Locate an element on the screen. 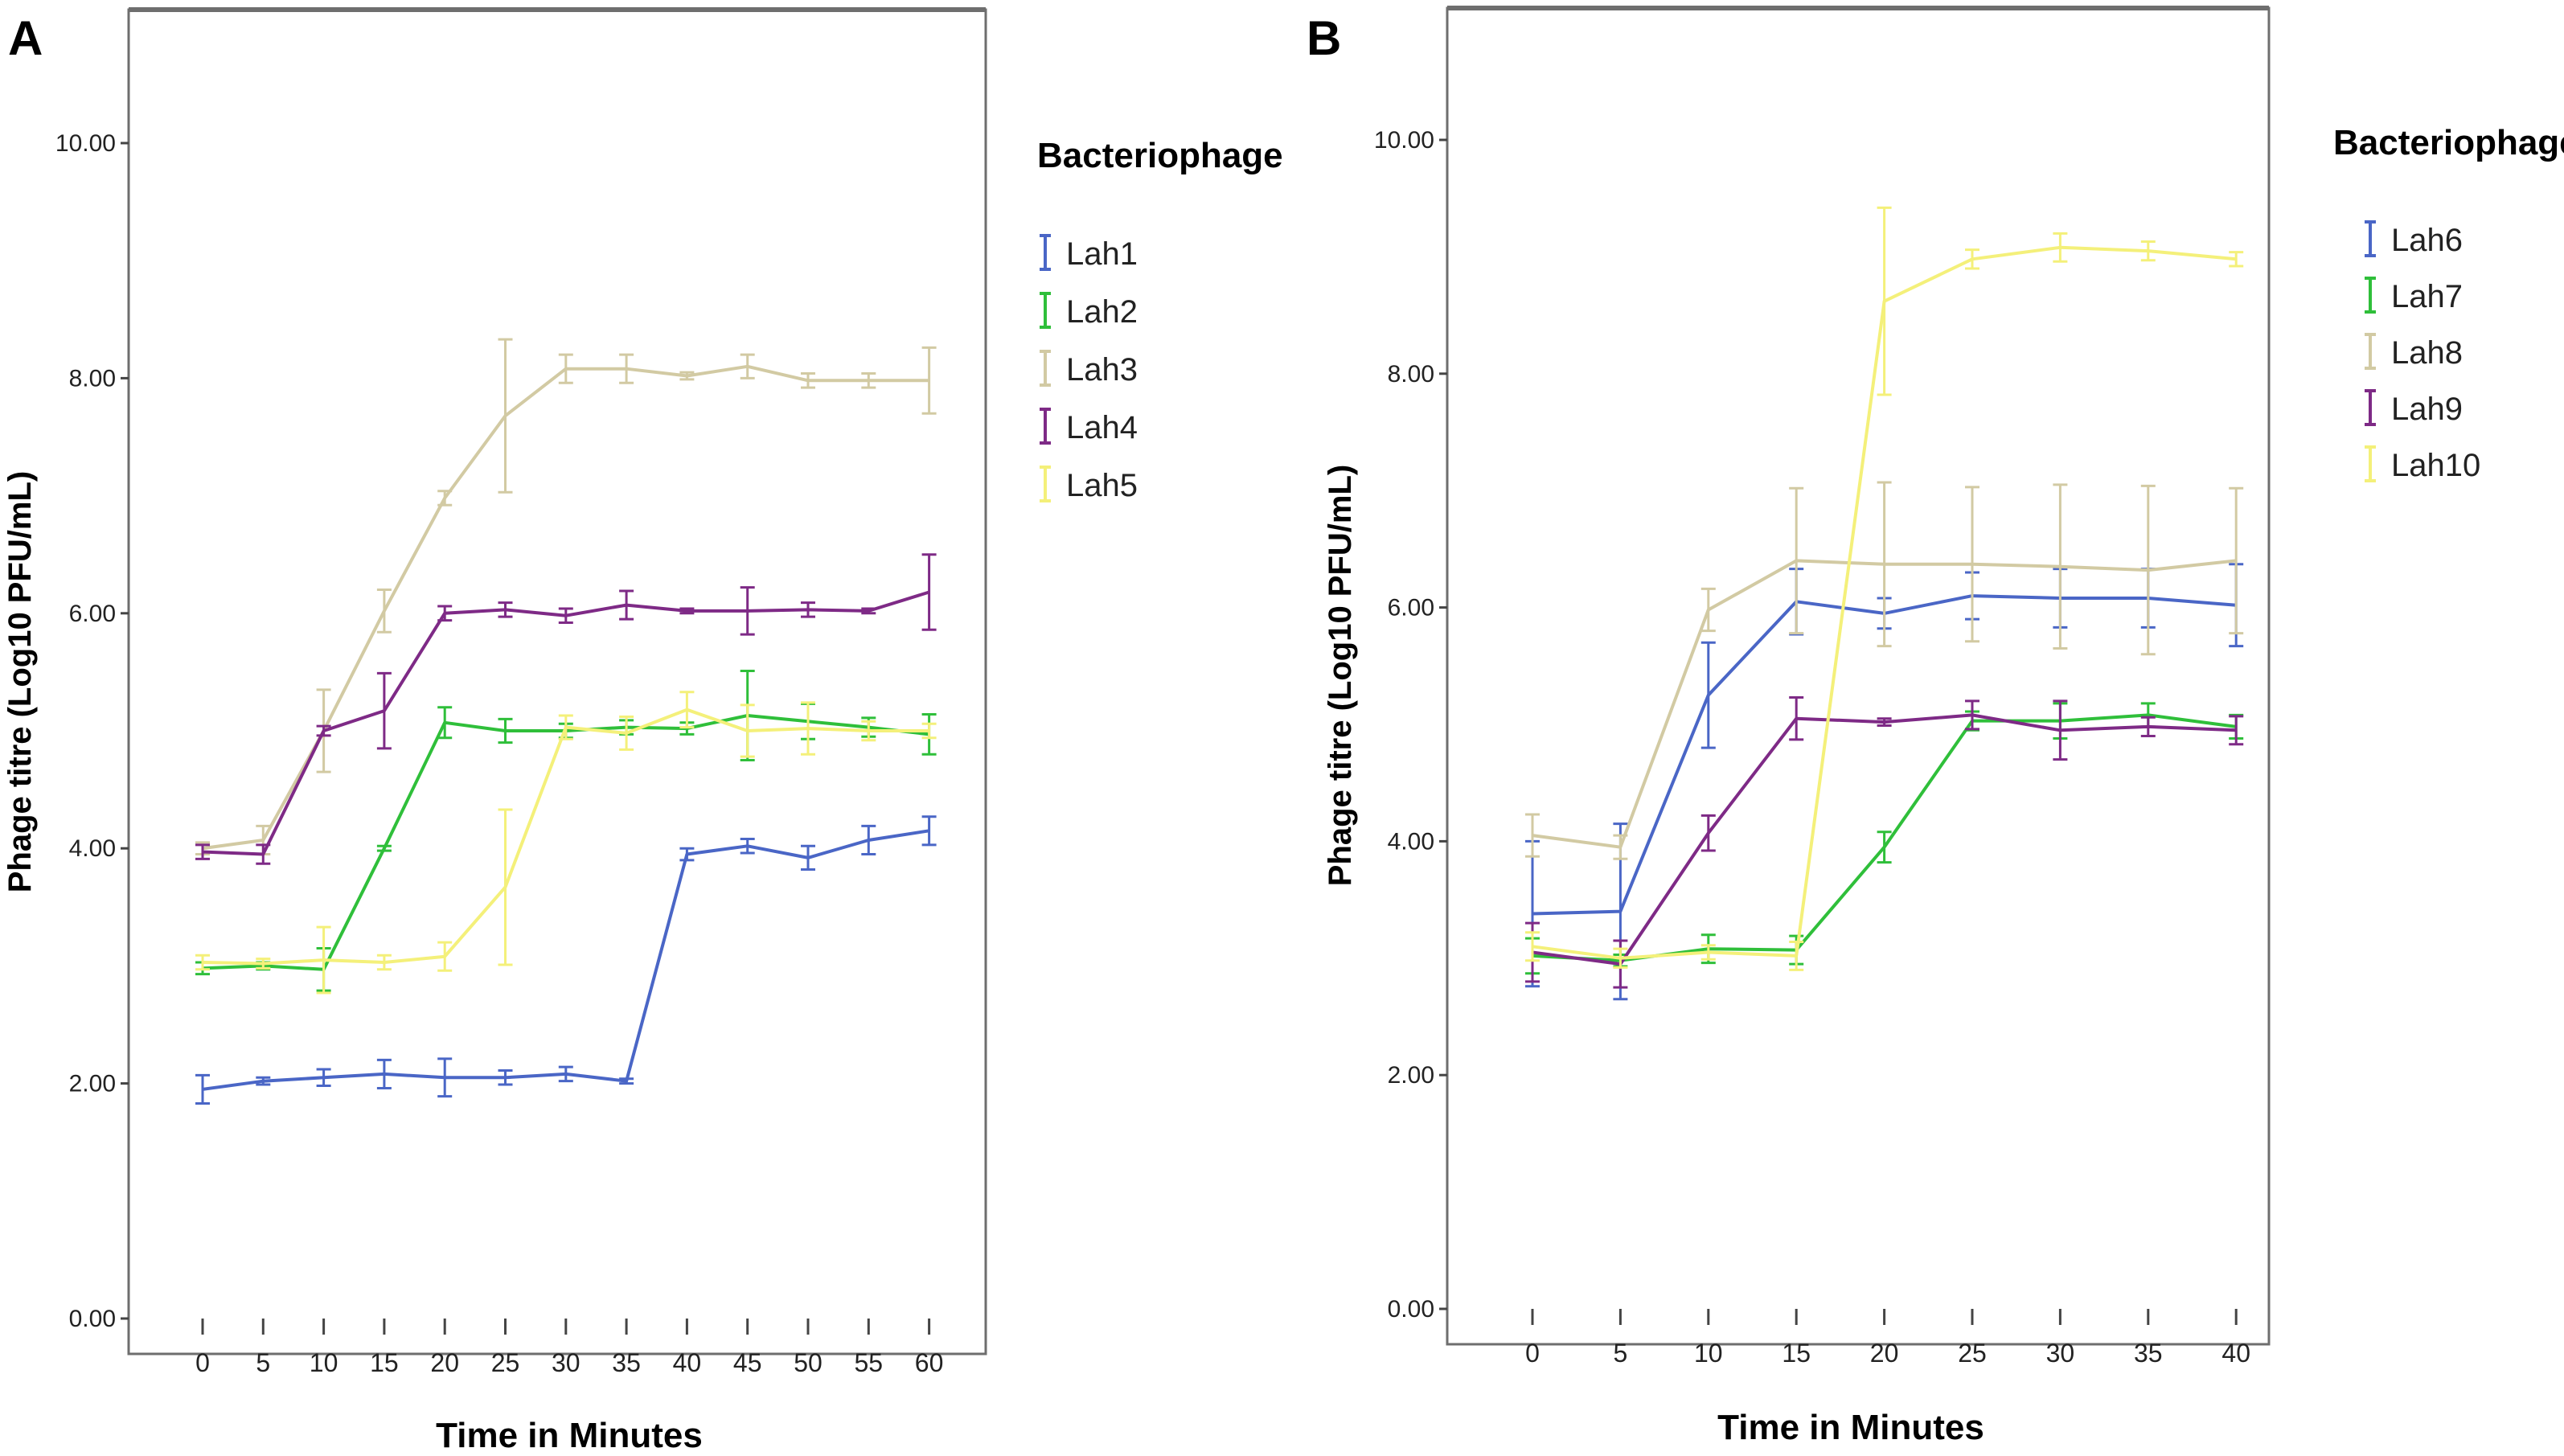 This screenshot has height=1456, width=2564. legend-label: Lah6 is located at coordinates (2427, 241).